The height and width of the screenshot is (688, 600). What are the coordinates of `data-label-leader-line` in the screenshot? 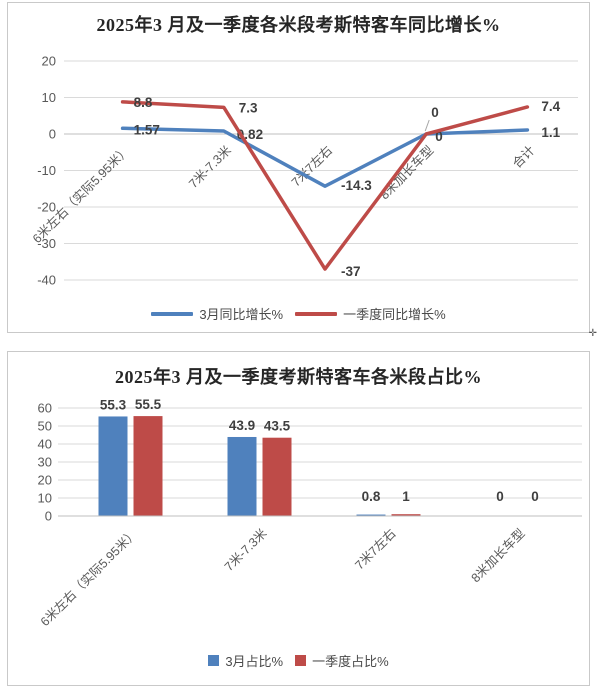 It's located at (427, 125).